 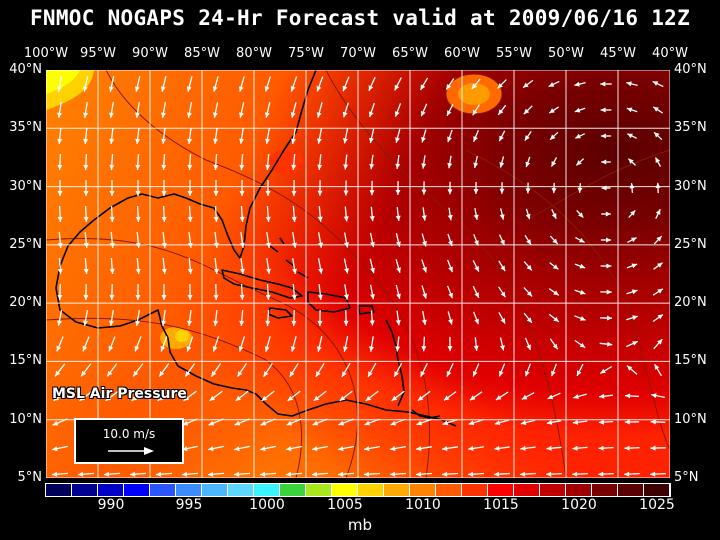 I want to click on latitude-label: 35°N, so click(x=25, y=128).